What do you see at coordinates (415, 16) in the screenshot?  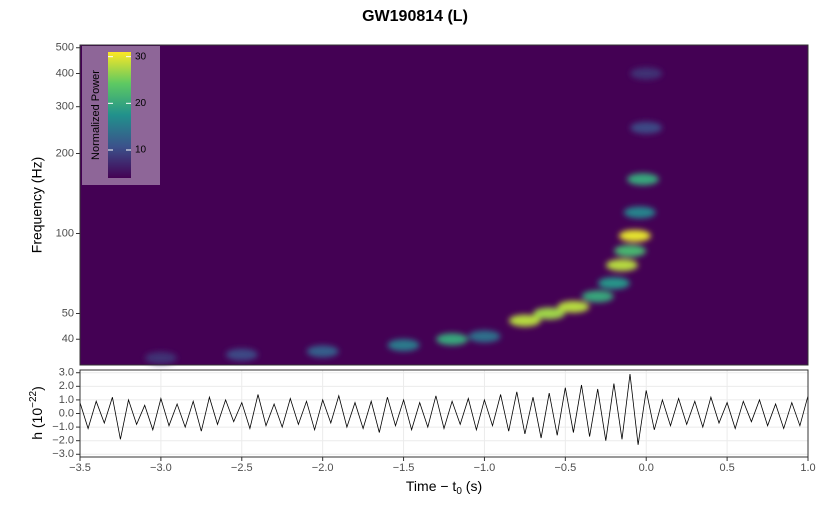 I see `chart-title: GW190814 (L)` at bounding box center [415, 16].